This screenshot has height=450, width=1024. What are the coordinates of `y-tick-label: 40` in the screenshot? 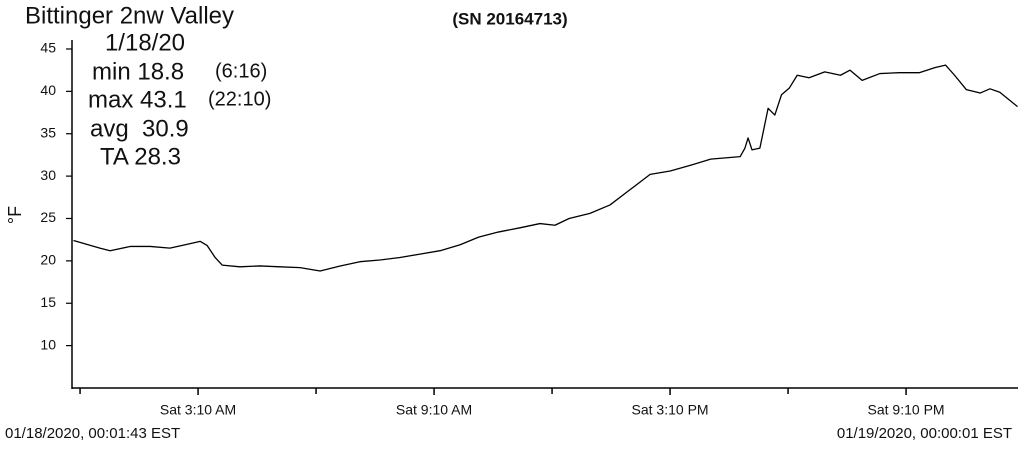 It's located at (48, 90).